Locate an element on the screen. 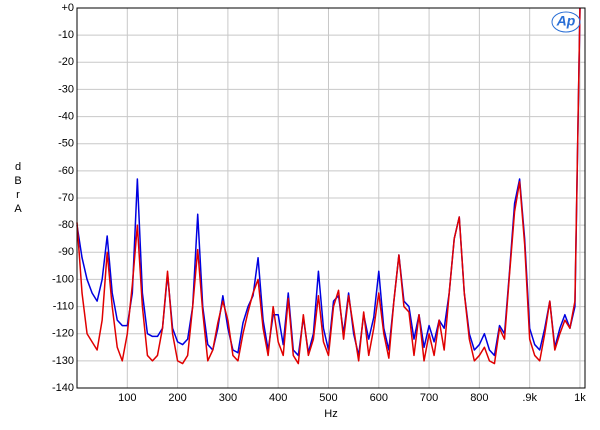 The width and height of the screenshot is (600, 430). y-tick-label: -60 is located at coordinates (66, 171).